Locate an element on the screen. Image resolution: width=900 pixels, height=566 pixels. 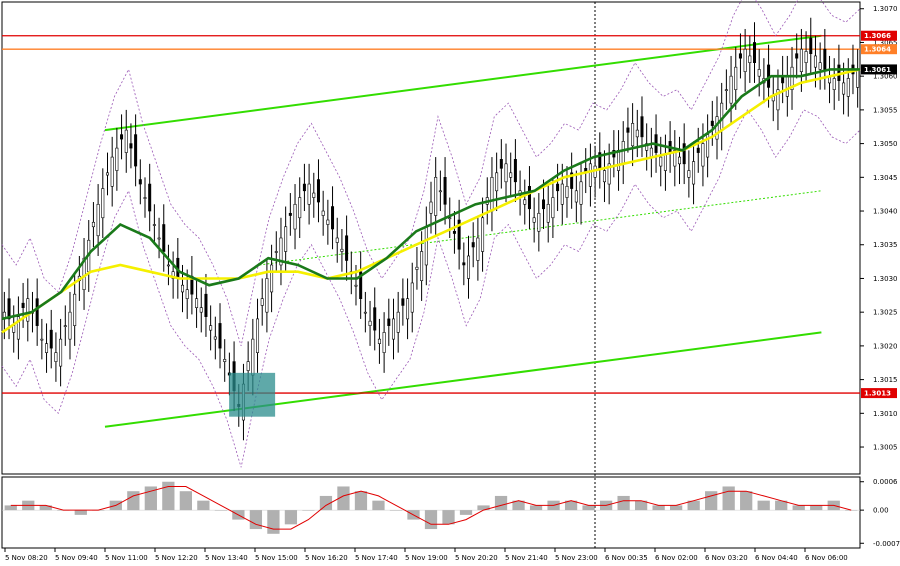
time-tick-label: 5 Nov 08:20 is located at coordinates (26, 558).